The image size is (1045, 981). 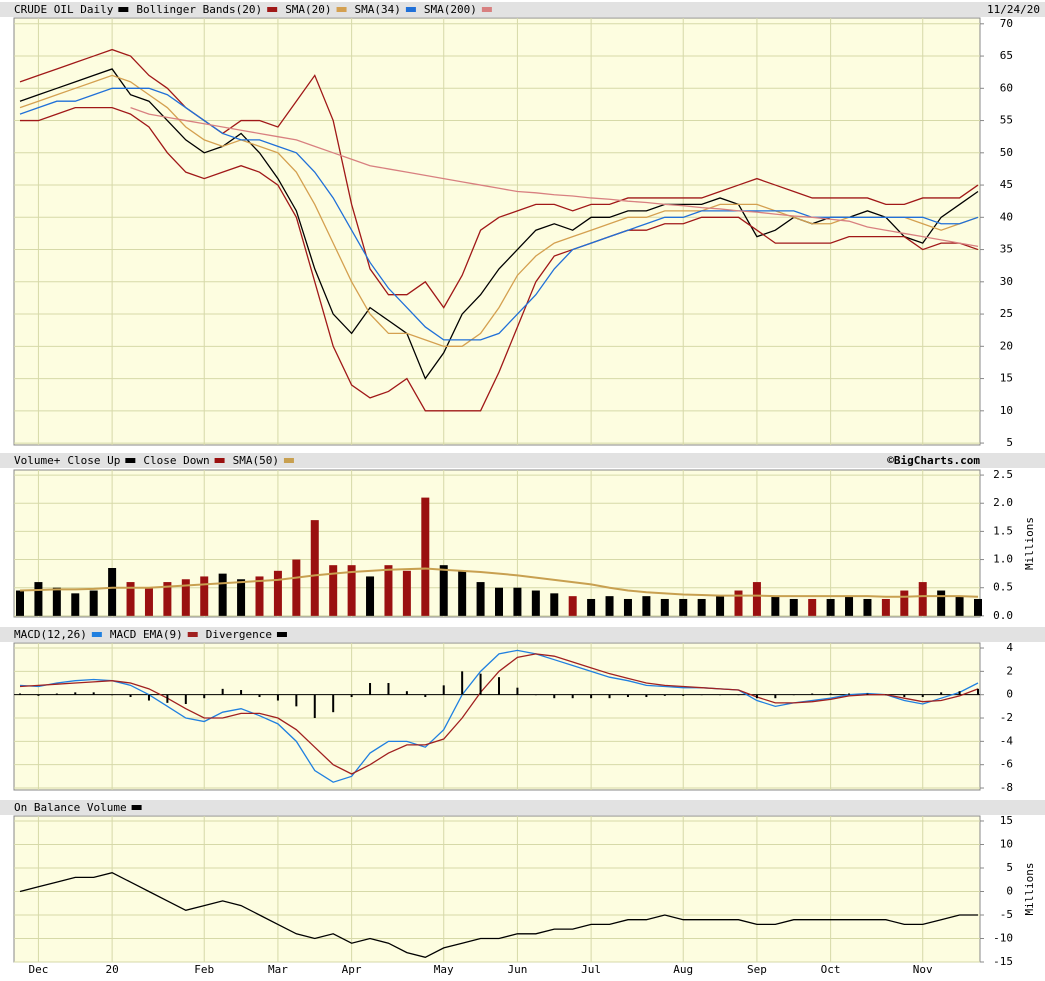 What do you see at coordinates (1006, 787) in the screenshot?
I see `y-tick-label: -8` at bounding box center [1006, 787].